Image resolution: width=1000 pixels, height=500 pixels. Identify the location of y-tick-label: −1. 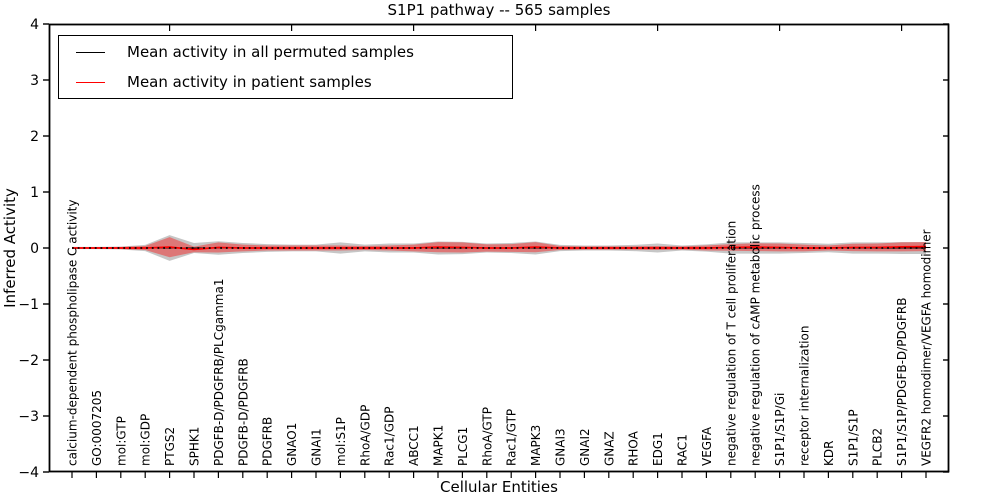
(28, 305).